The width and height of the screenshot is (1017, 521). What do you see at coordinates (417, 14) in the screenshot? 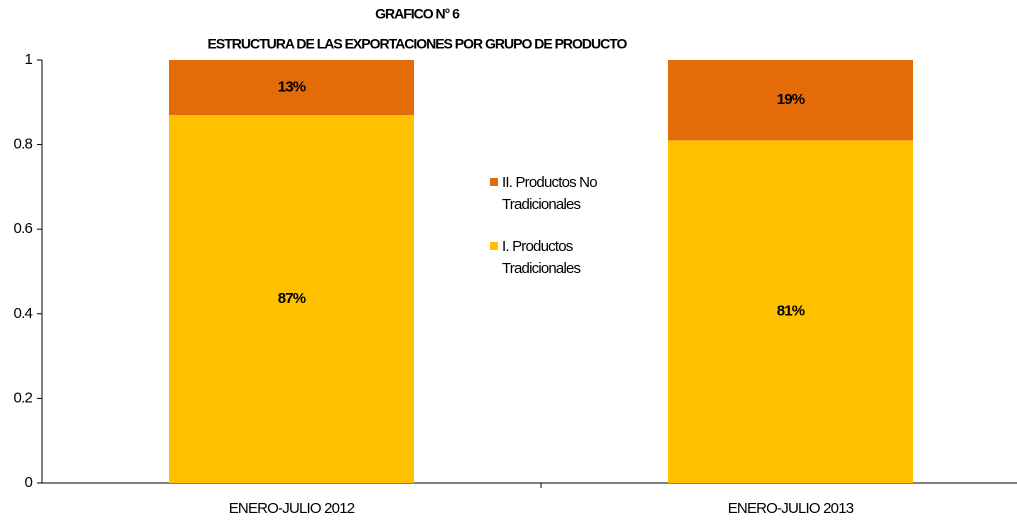
I see `chart-title: GRAFICO N° 6` at bounding box center [417, 14].